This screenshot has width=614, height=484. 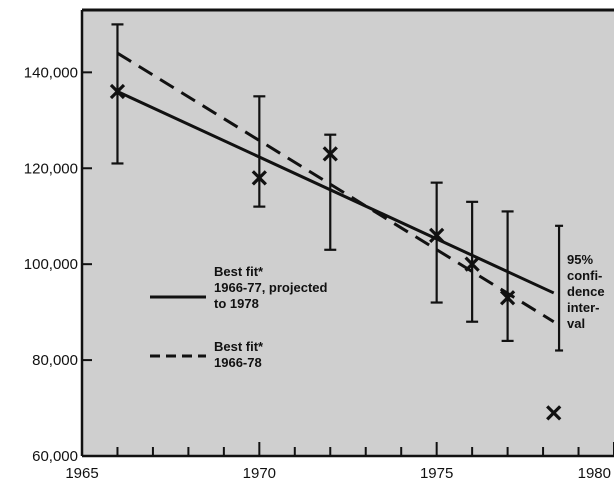 What do you see at coordinates (236, 303) in the screenshot?
I see `legend-label: to 1978` at bounding box center [236, 303].